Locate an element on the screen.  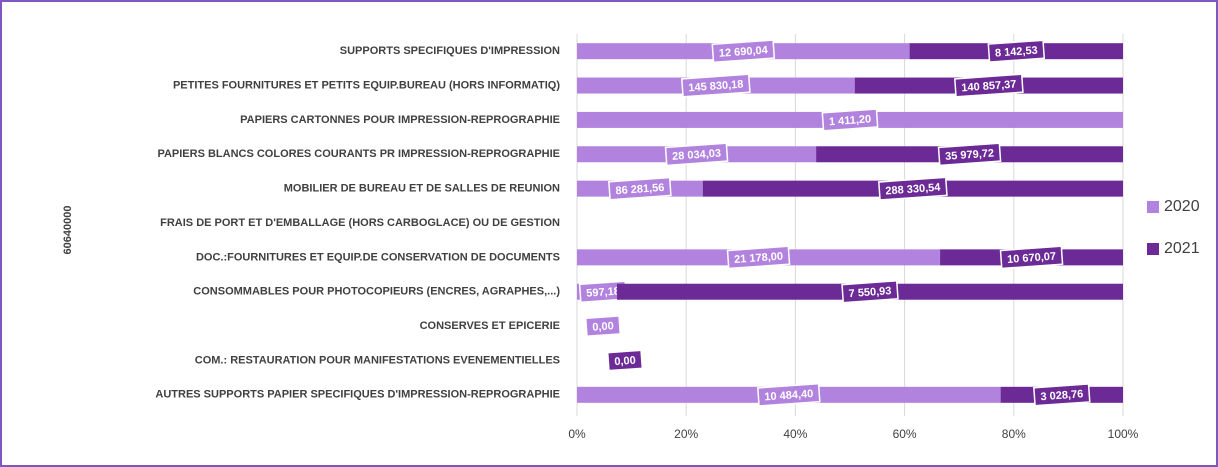
data-label: 86 281,56 is located at coordinates (640, 189).